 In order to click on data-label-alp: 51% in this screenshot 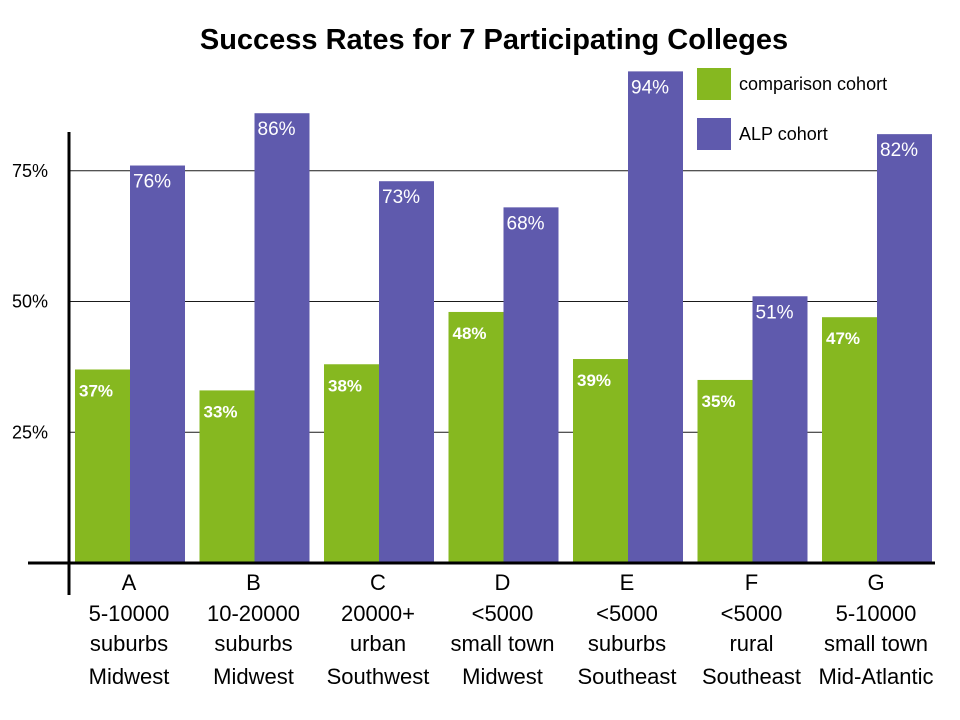, I will do `click(775, 312)`.